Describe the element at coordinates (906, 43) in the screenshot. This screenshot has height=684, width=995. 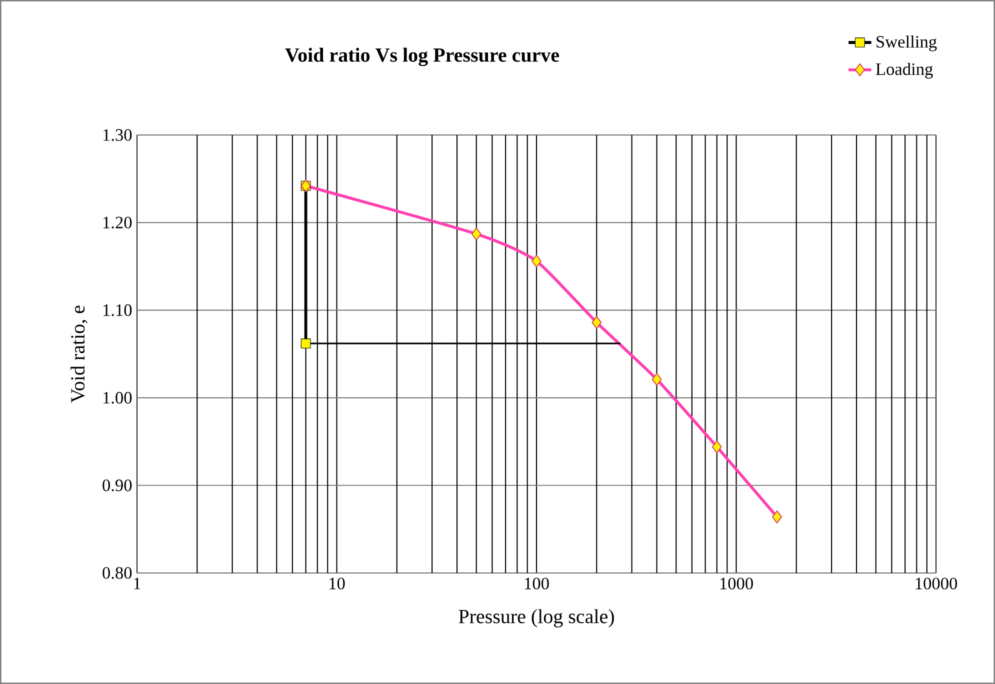
I see `legend-label: Swelling` at that location.